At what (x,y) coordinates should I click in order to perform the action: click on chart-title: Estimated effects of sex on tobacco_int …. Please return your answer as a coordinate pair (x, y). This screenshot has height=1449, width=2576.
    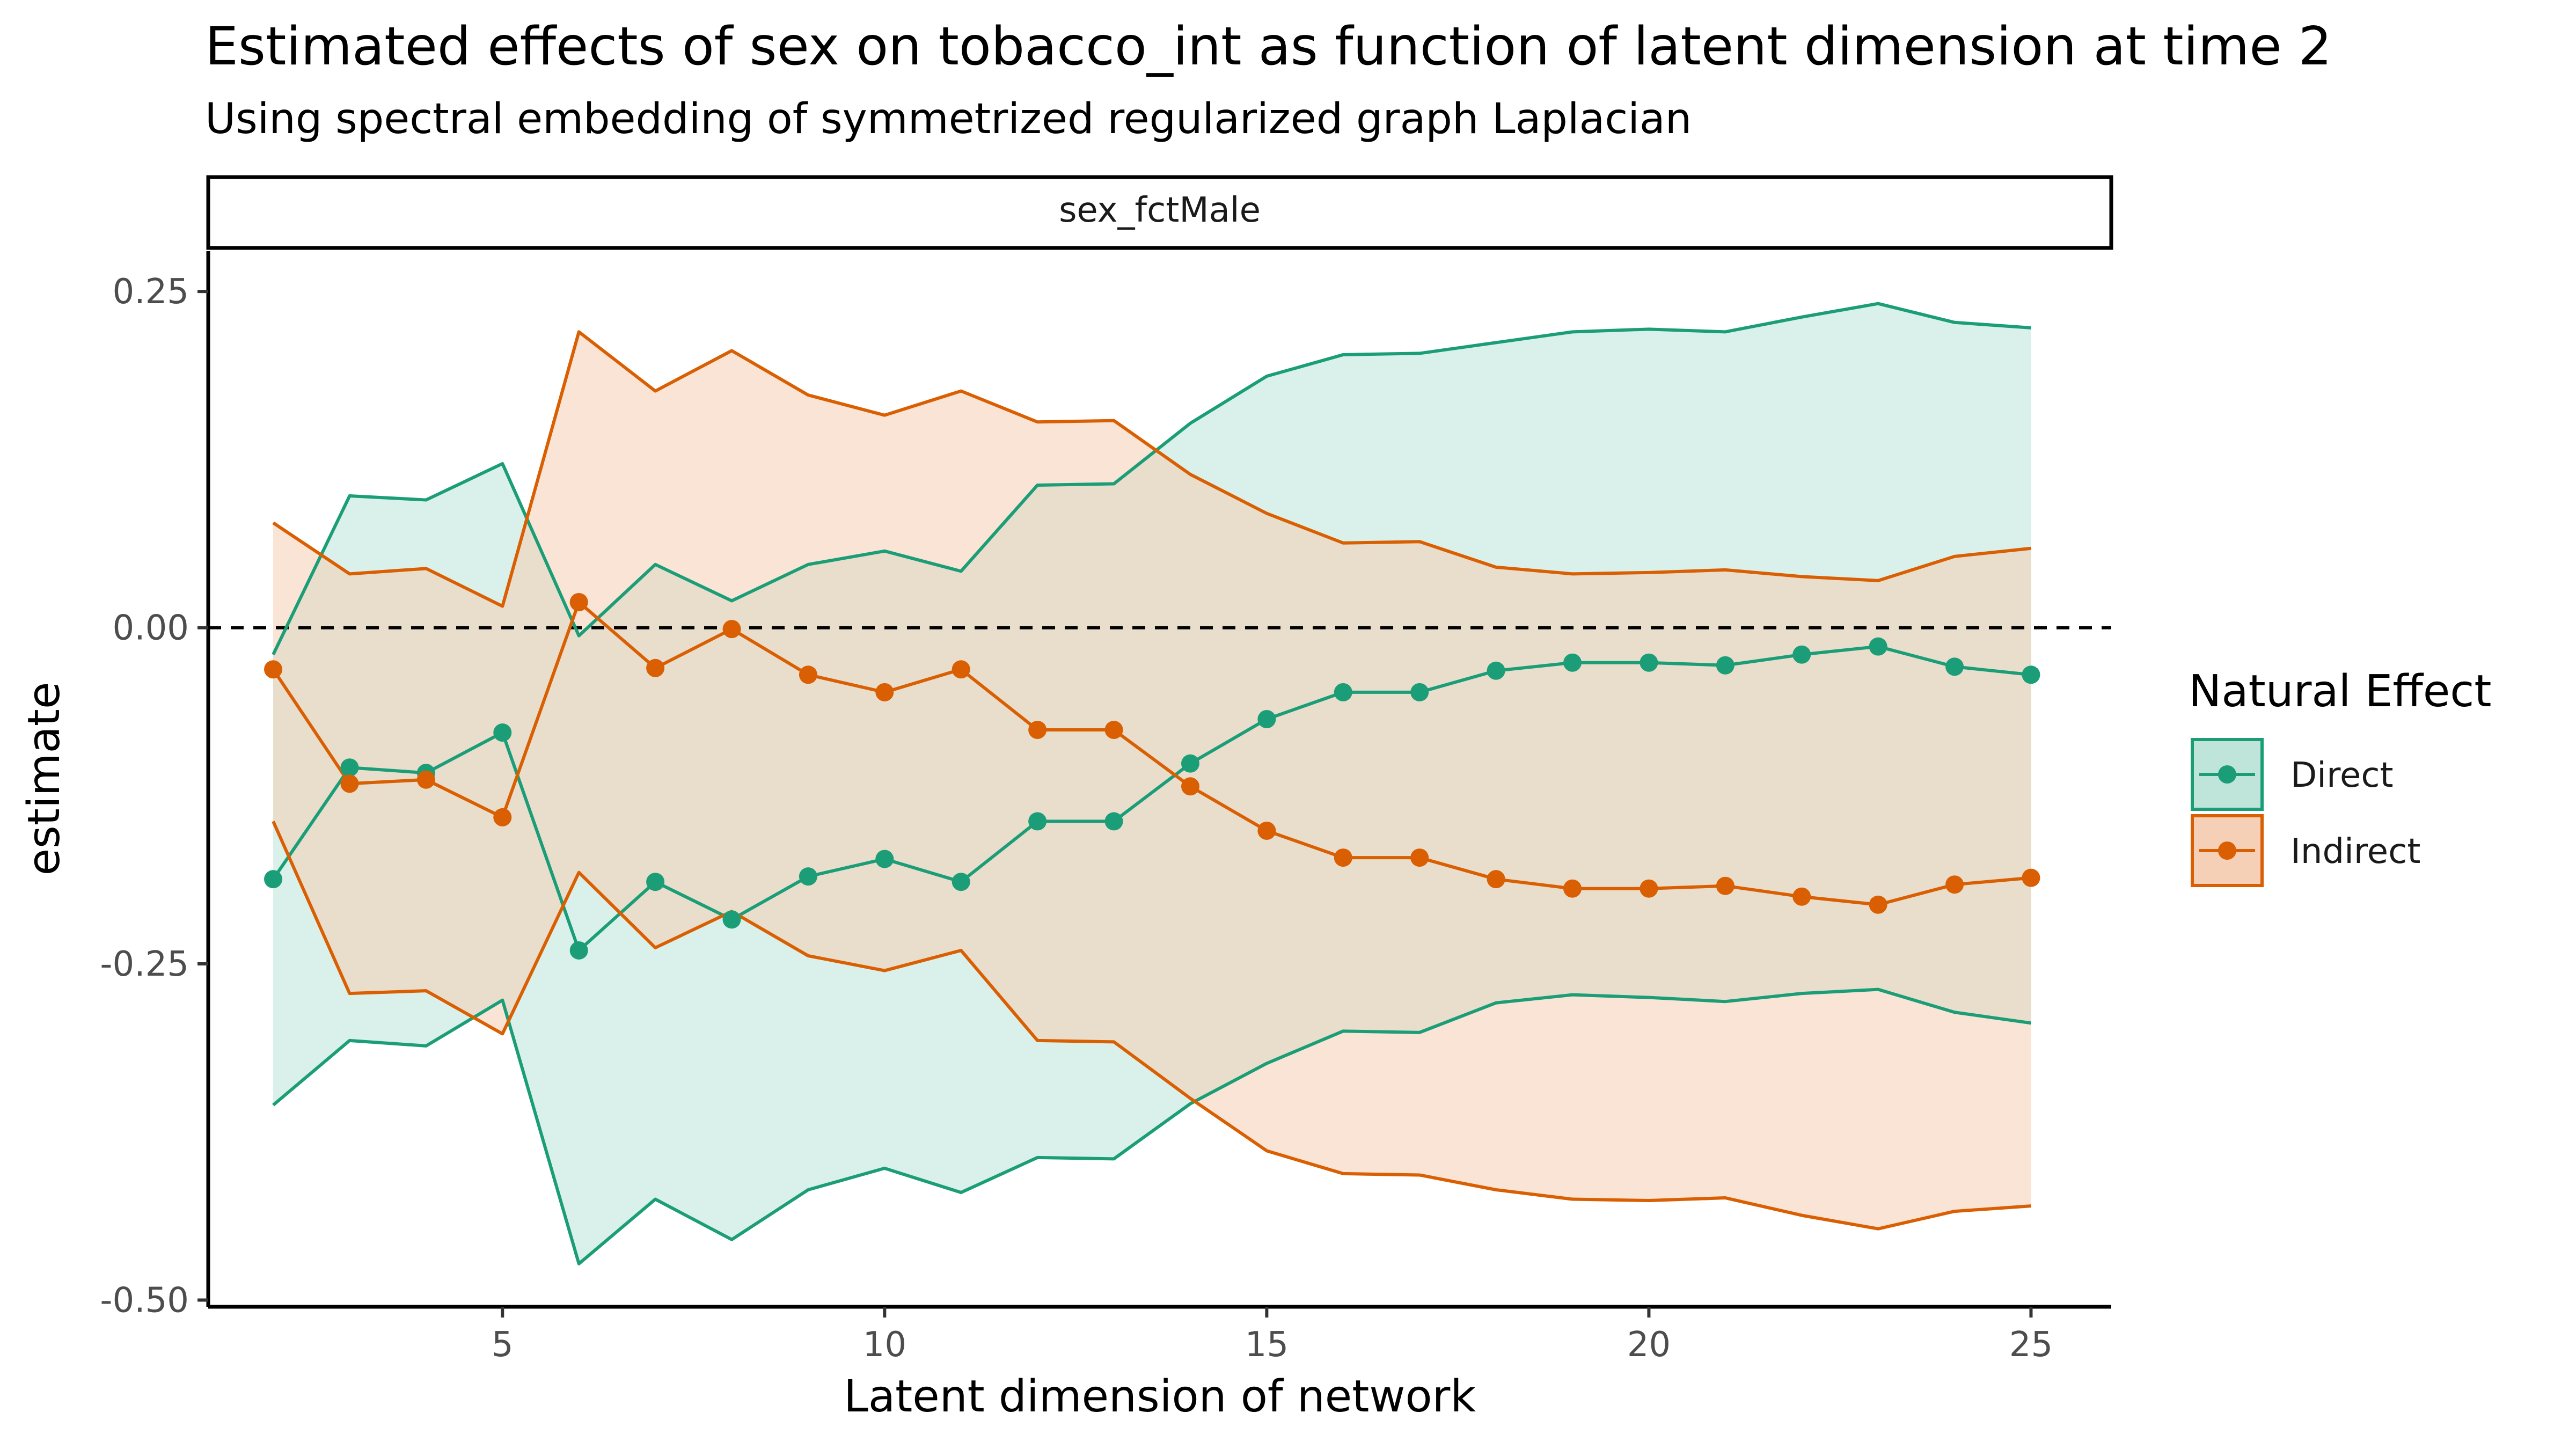
    Looking at the image, I should click on (1268, 46).